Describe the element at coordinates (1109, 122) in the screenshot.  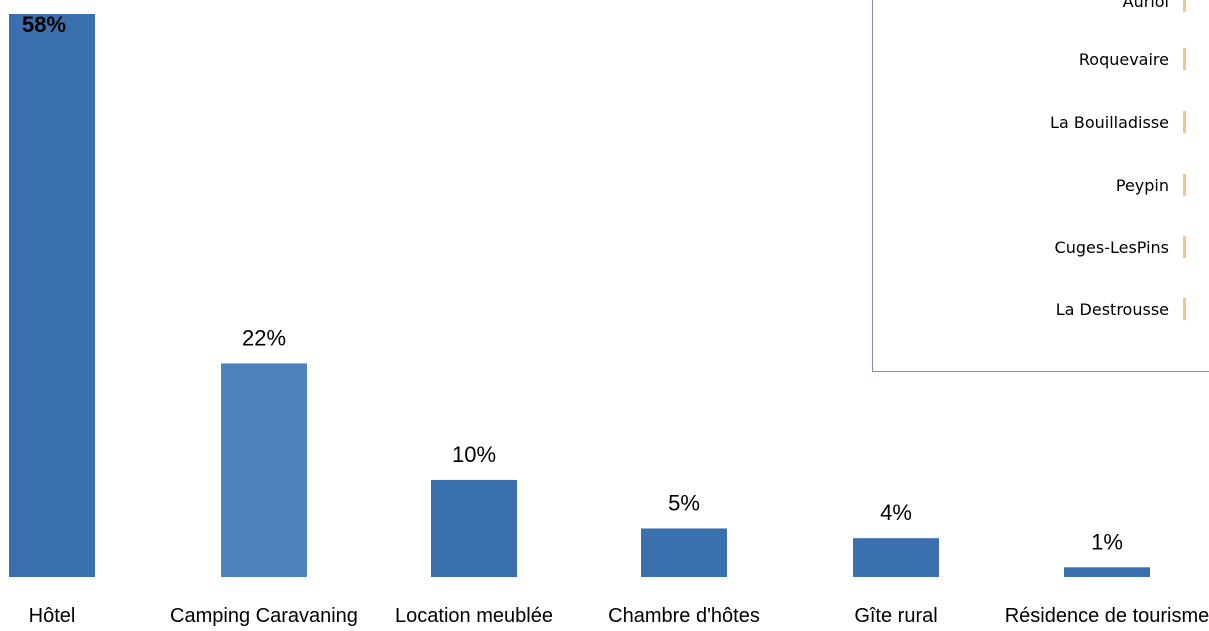
I see `legend-label: La Bouilladisse` at that location.